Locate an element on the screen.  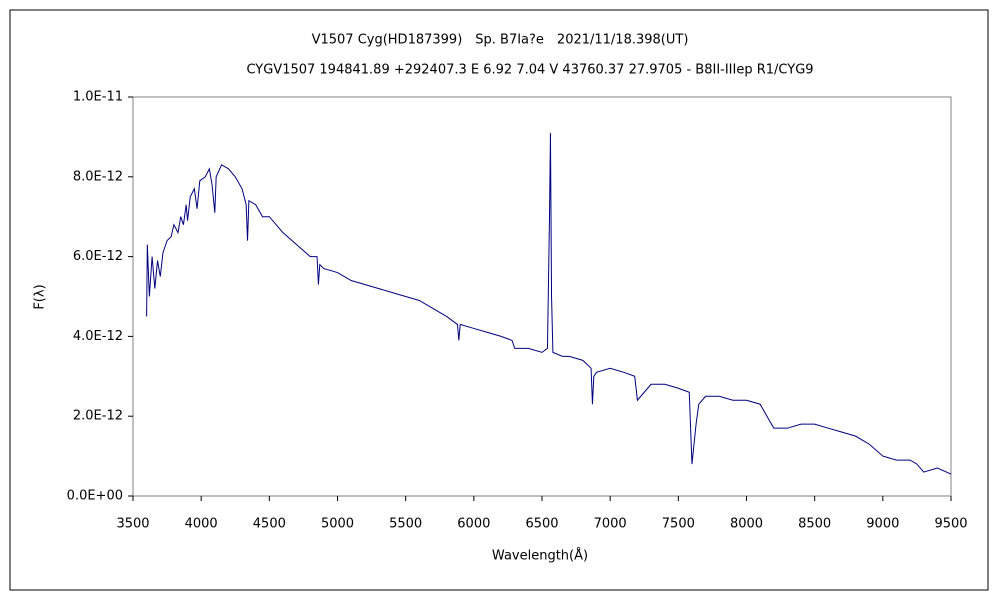
x-tick-label: 5500 is located at coordinates (405, 524).